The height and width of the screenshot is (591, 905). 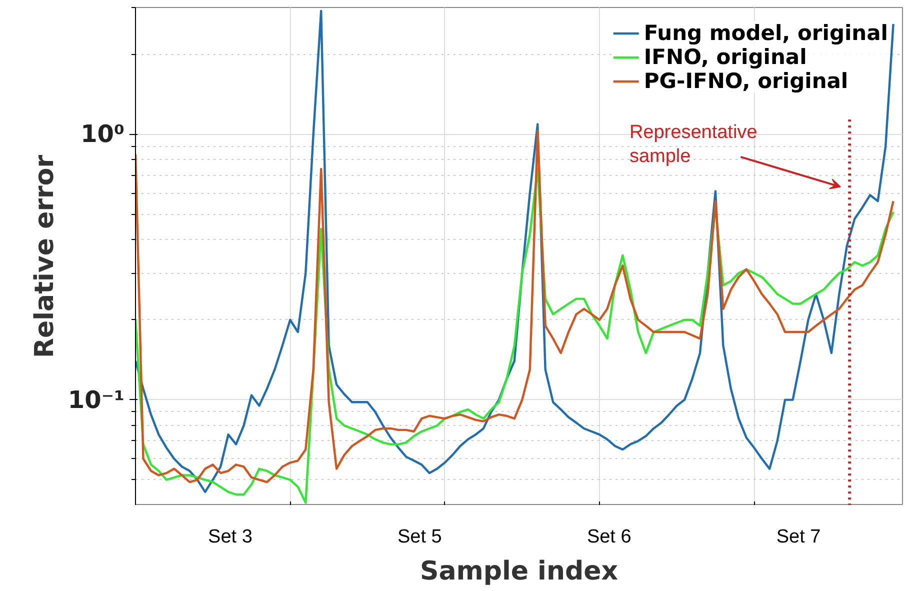 I want to click on x-axis-title: Sample index, so click(x=519, y=571).